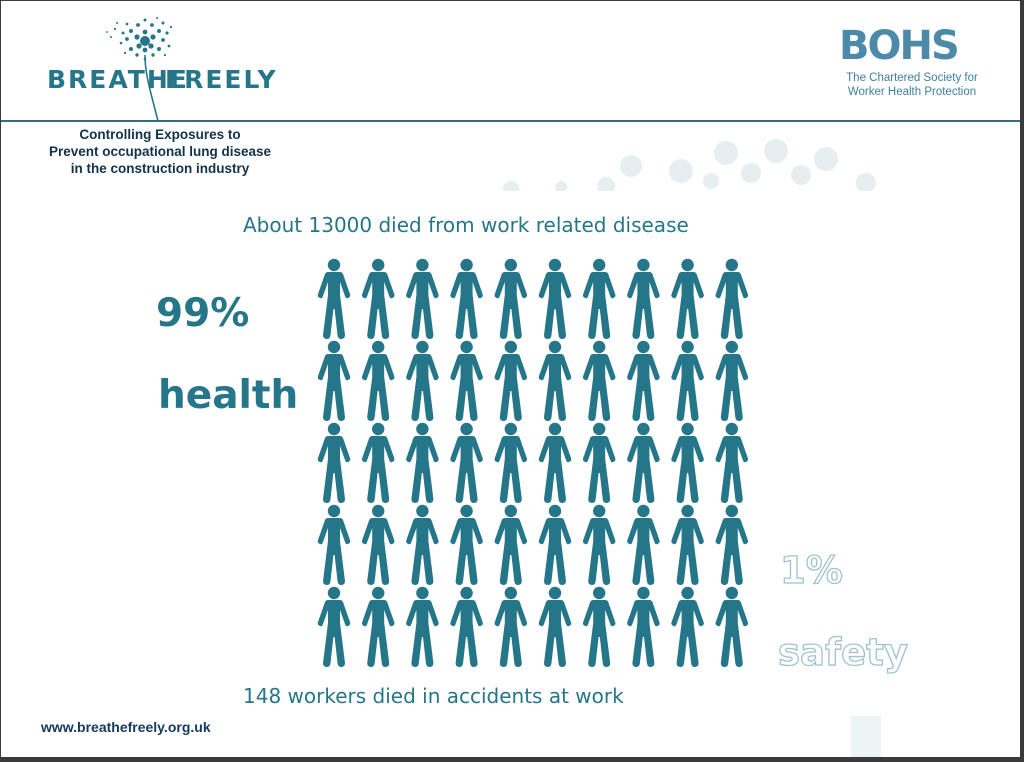 The width and height of the screenshot is (1024, 762). Describe the element at coordinates (811, 570) in the screenshot. I see `safety-percent: 1%` at that location.